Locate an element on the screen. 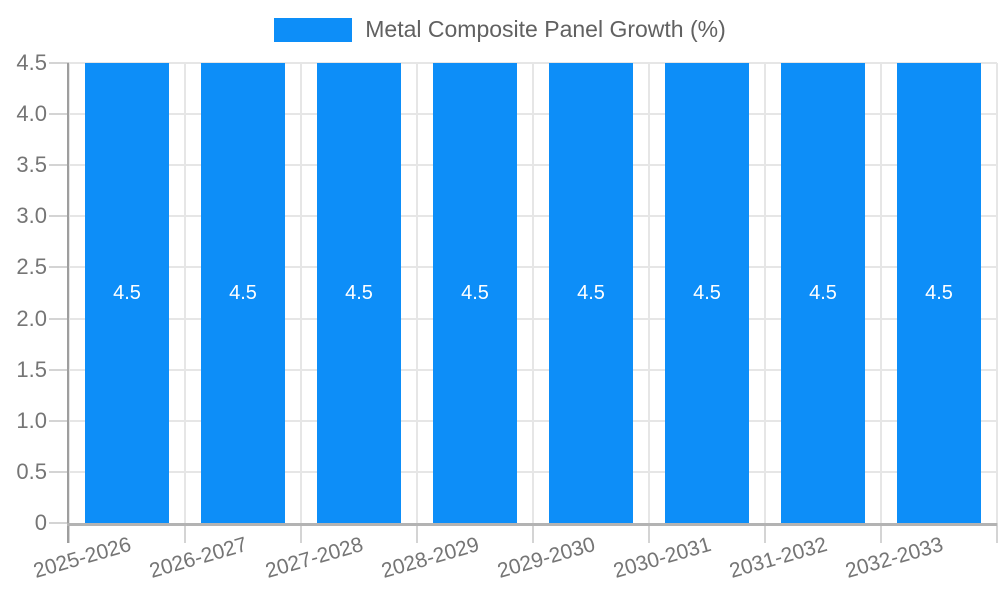  x-axis-label: 2031-2032 is located at coordinates (778, 558).